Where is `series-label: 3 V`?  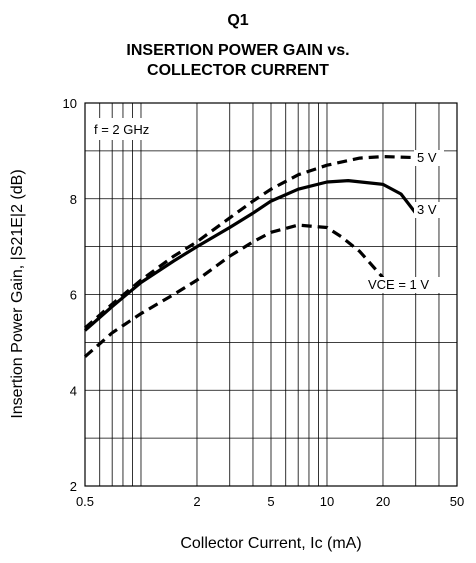
series-label: 3 V is located at coordinates (427, 209).